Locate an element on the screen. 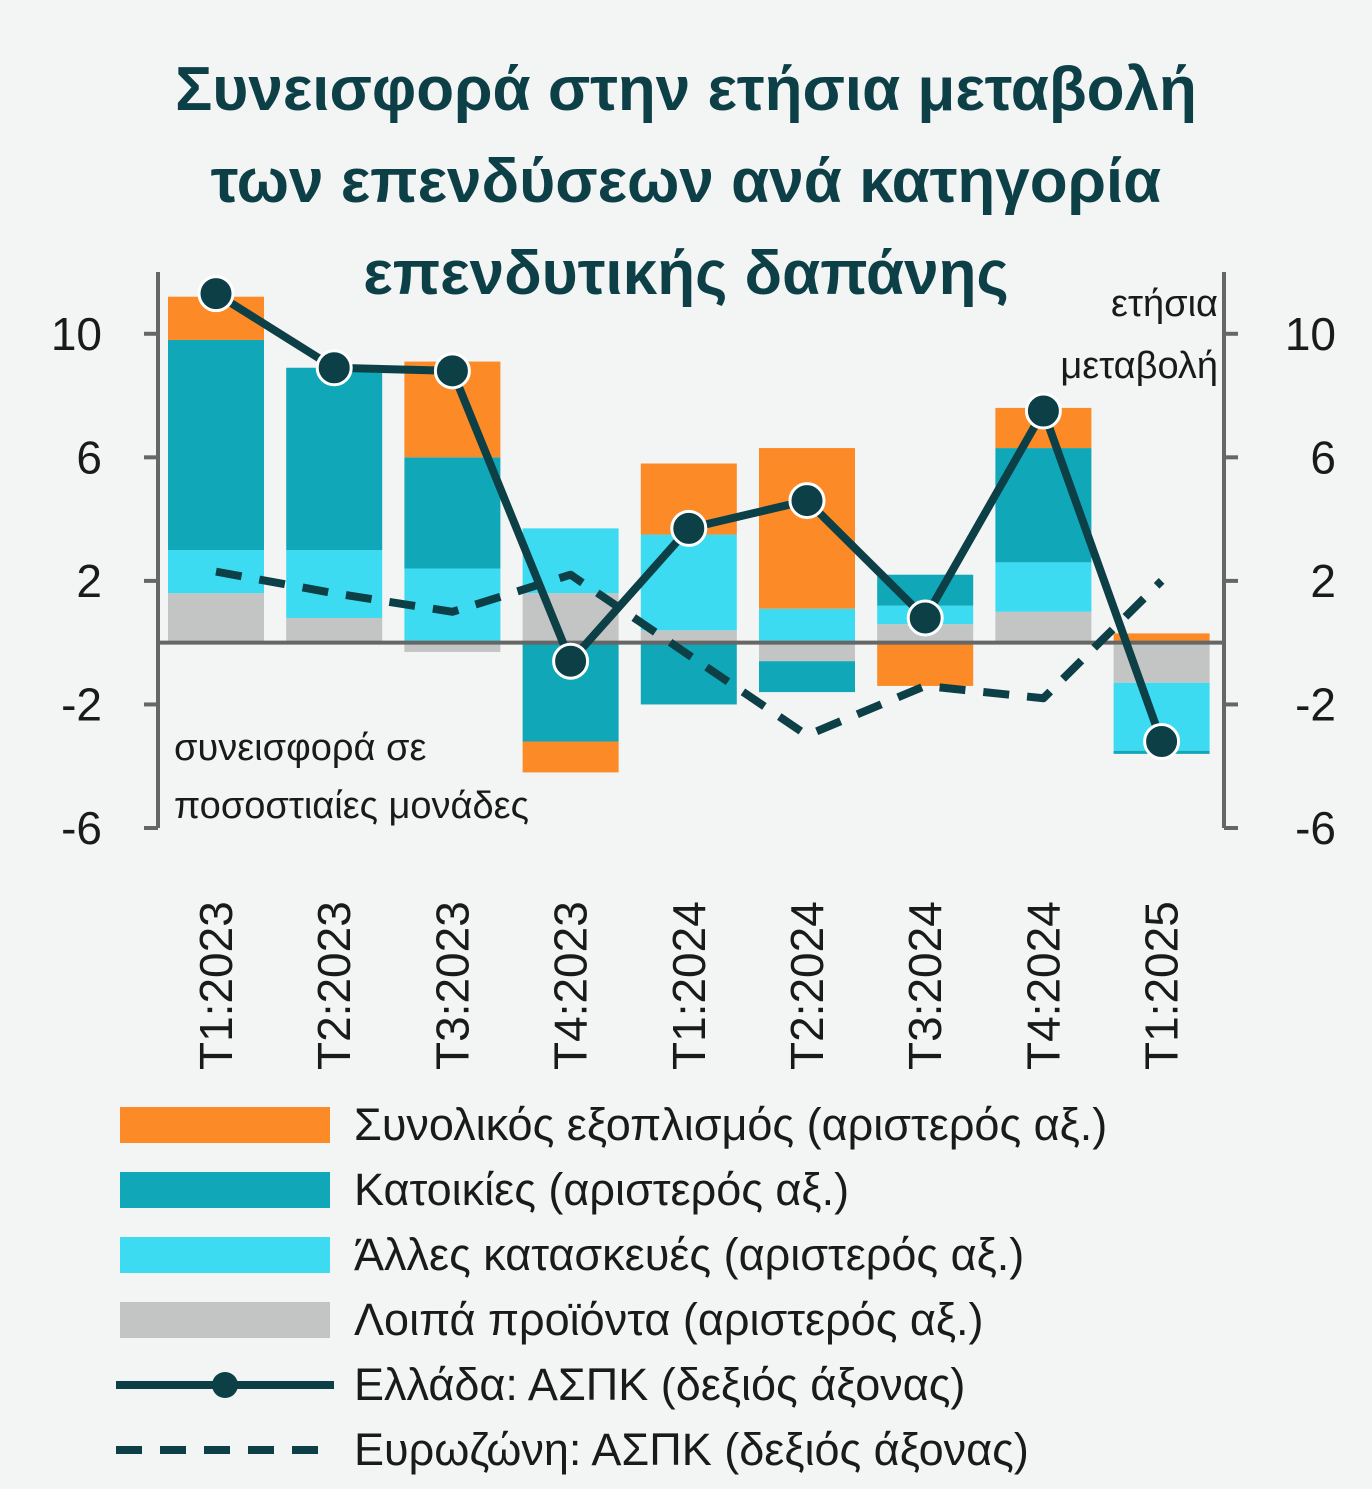 Image resolution: width=1372 pixels, height=1489 pixels. left-tick-label-3: 2 is located at coordinates (89, 581).